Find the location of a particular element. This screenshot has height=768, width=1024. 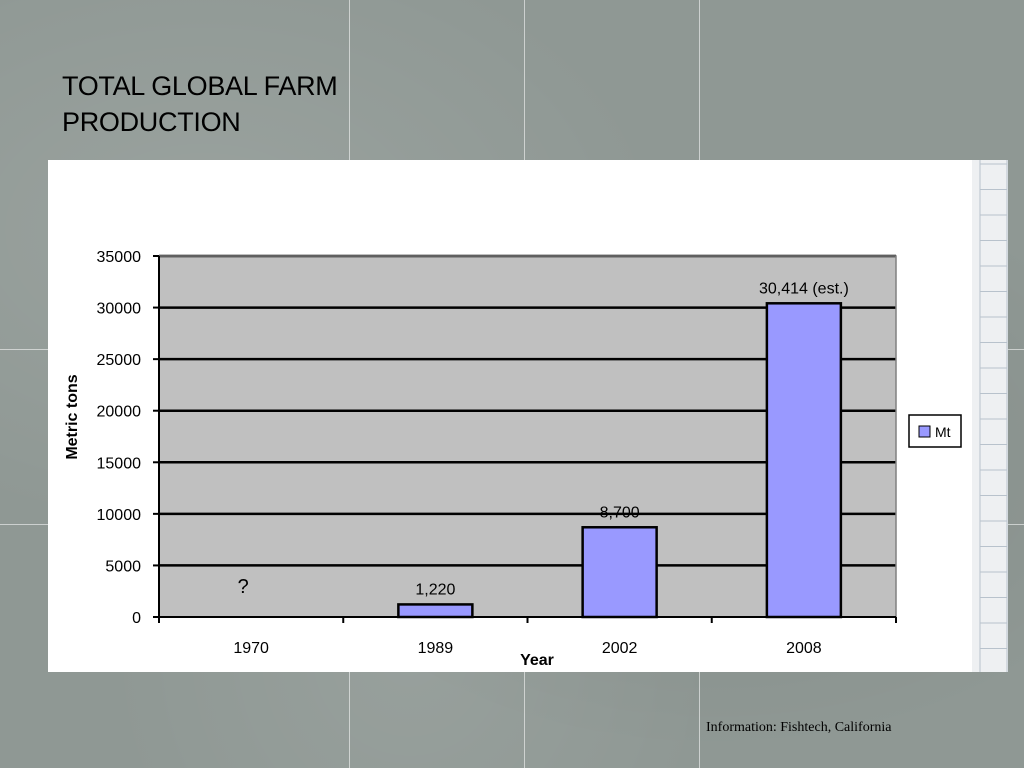

legend-swatch is located at coordinates (924, 431).